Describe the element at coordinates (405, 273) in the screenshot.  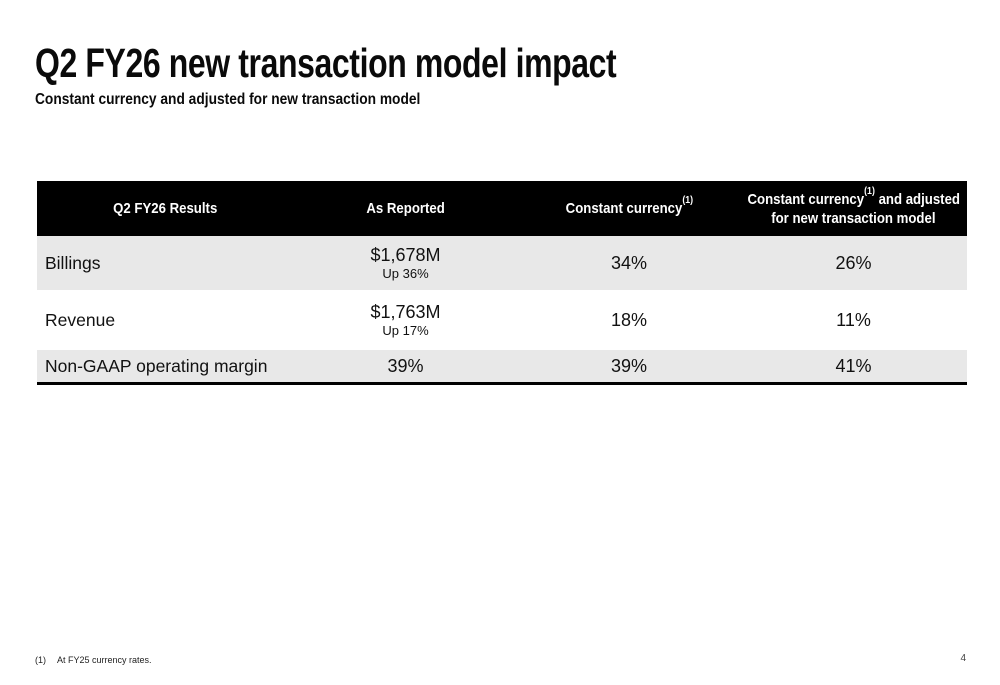
I see `as-reported-growth: Up 36%` at that location.